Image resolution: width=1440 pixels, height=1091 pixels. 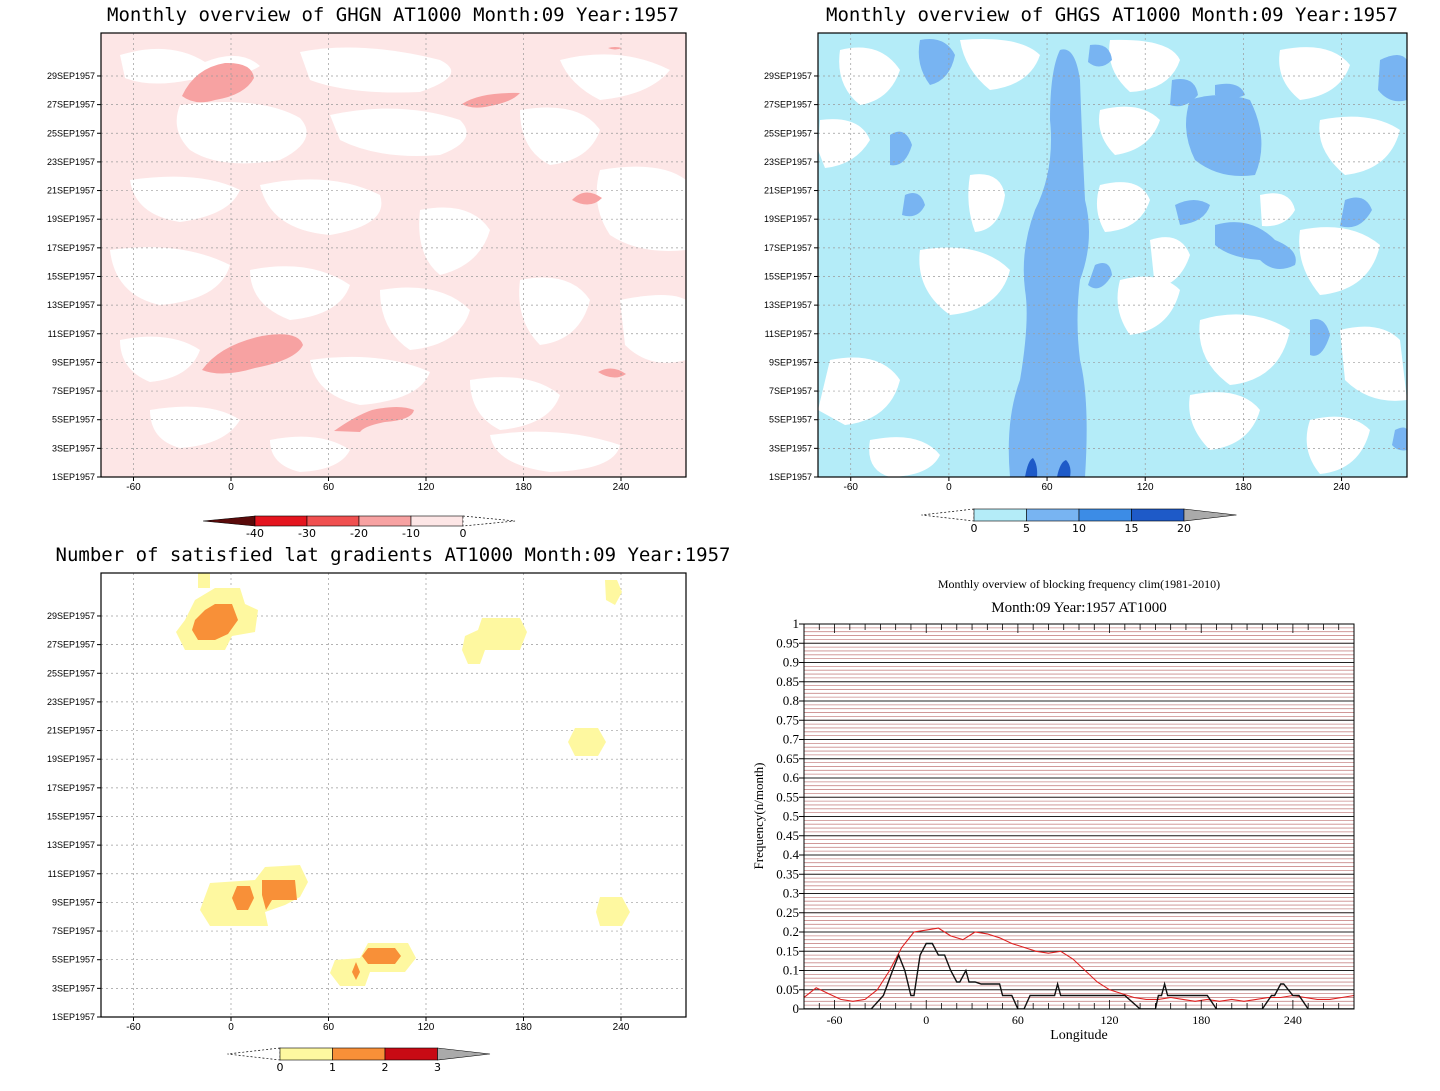 I want to click on y-tick-label: 0.5, so click(x=791, y=816).